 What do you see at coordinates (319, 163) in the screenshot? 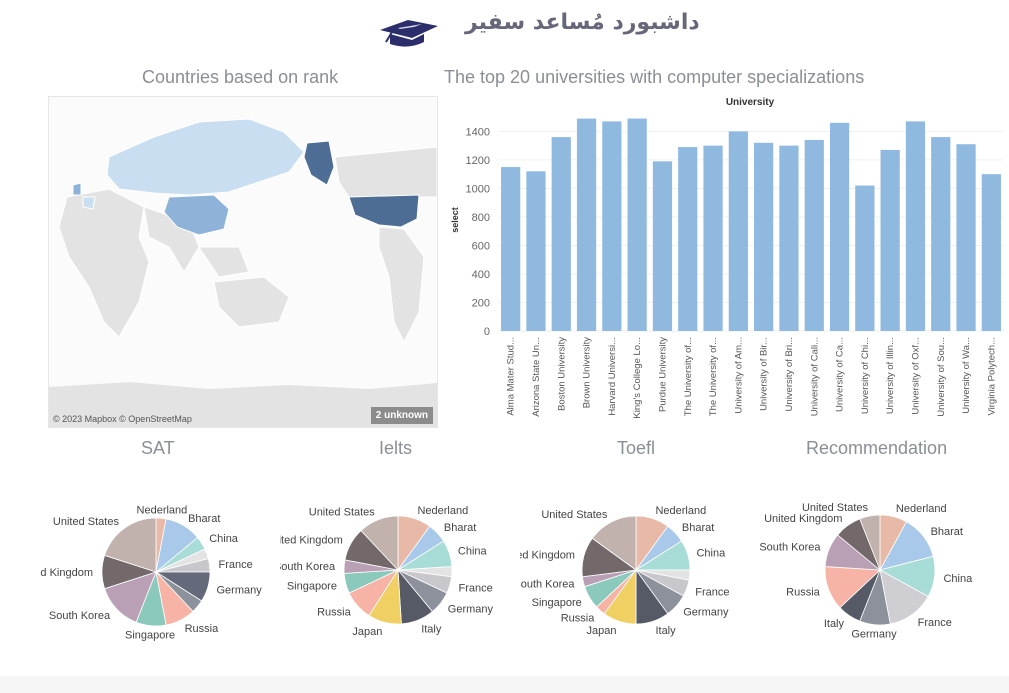
I see `map-region-alaska` at bounding box center [319, 163].